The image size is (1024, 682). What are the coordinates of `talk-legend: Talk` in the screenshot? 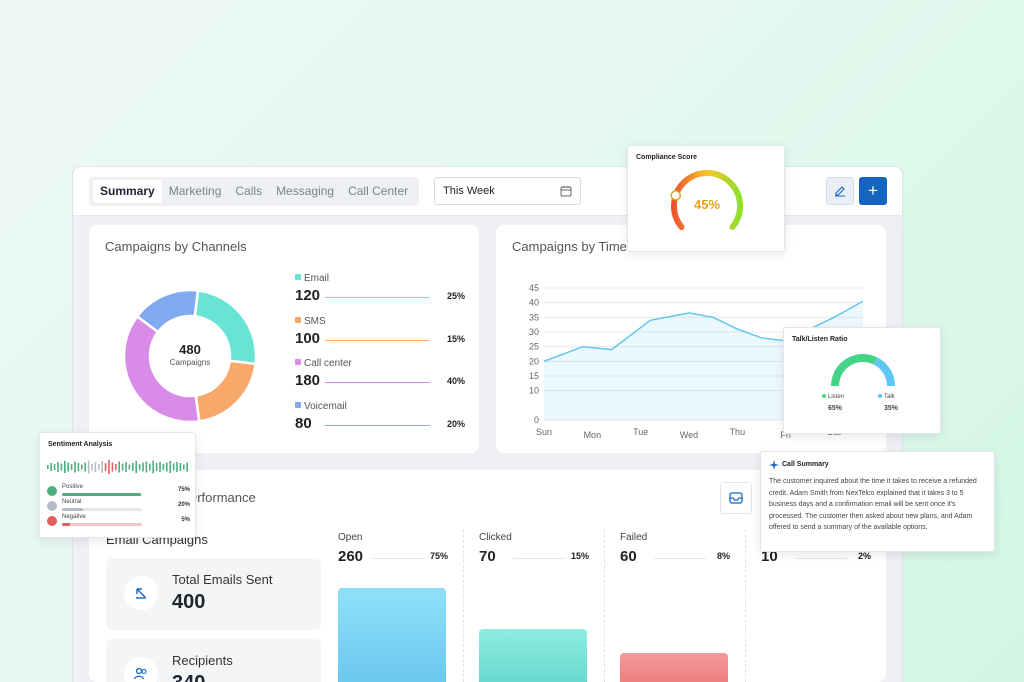 It's located at (886, 397).